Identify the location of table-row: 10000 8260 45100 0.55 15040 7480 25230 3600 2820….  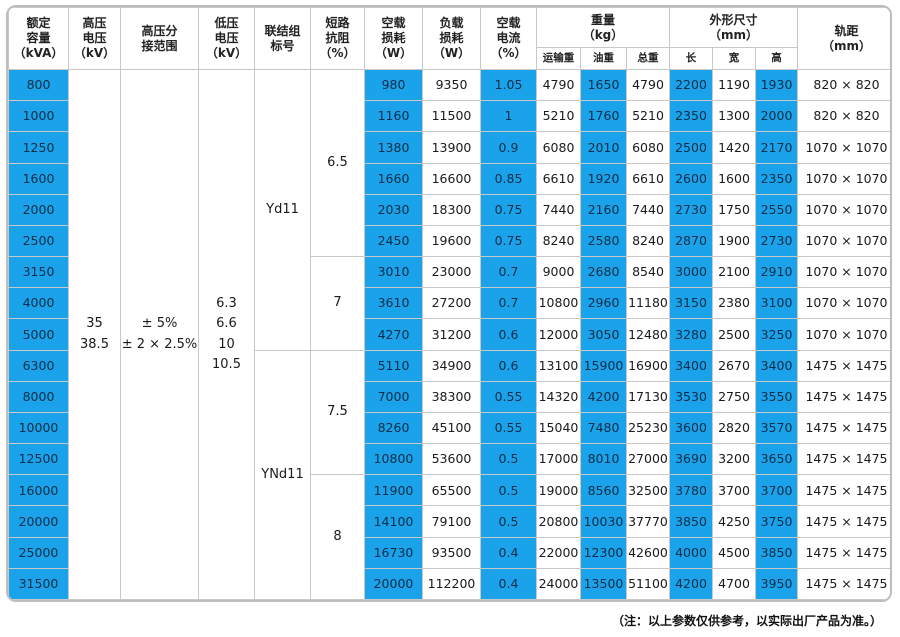
(449, 428).